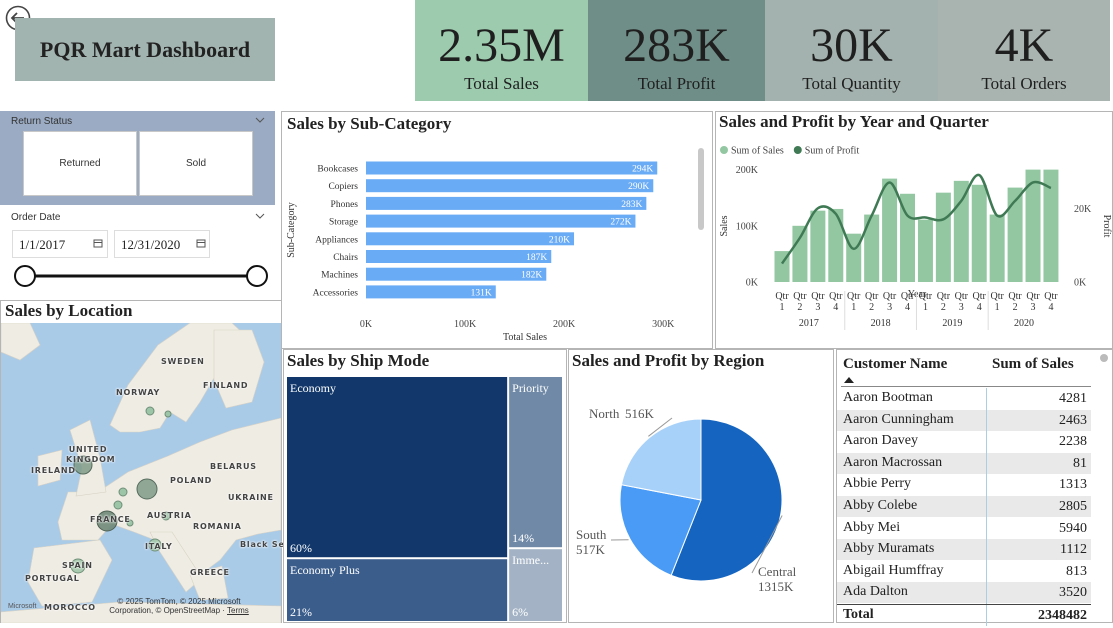 The width and height of the screenshot is (1113, 628). What do you see at coordinates (238, 610) in the screenshot?
I see `terms-link: Terms` at bounding box center [238, 610].